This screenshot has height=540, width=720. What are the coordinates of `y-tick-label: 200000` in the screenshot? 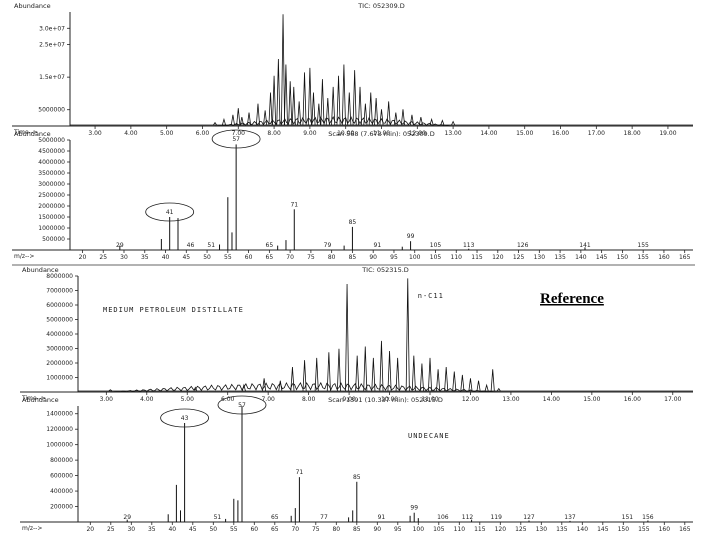 It's located at (61, 507).